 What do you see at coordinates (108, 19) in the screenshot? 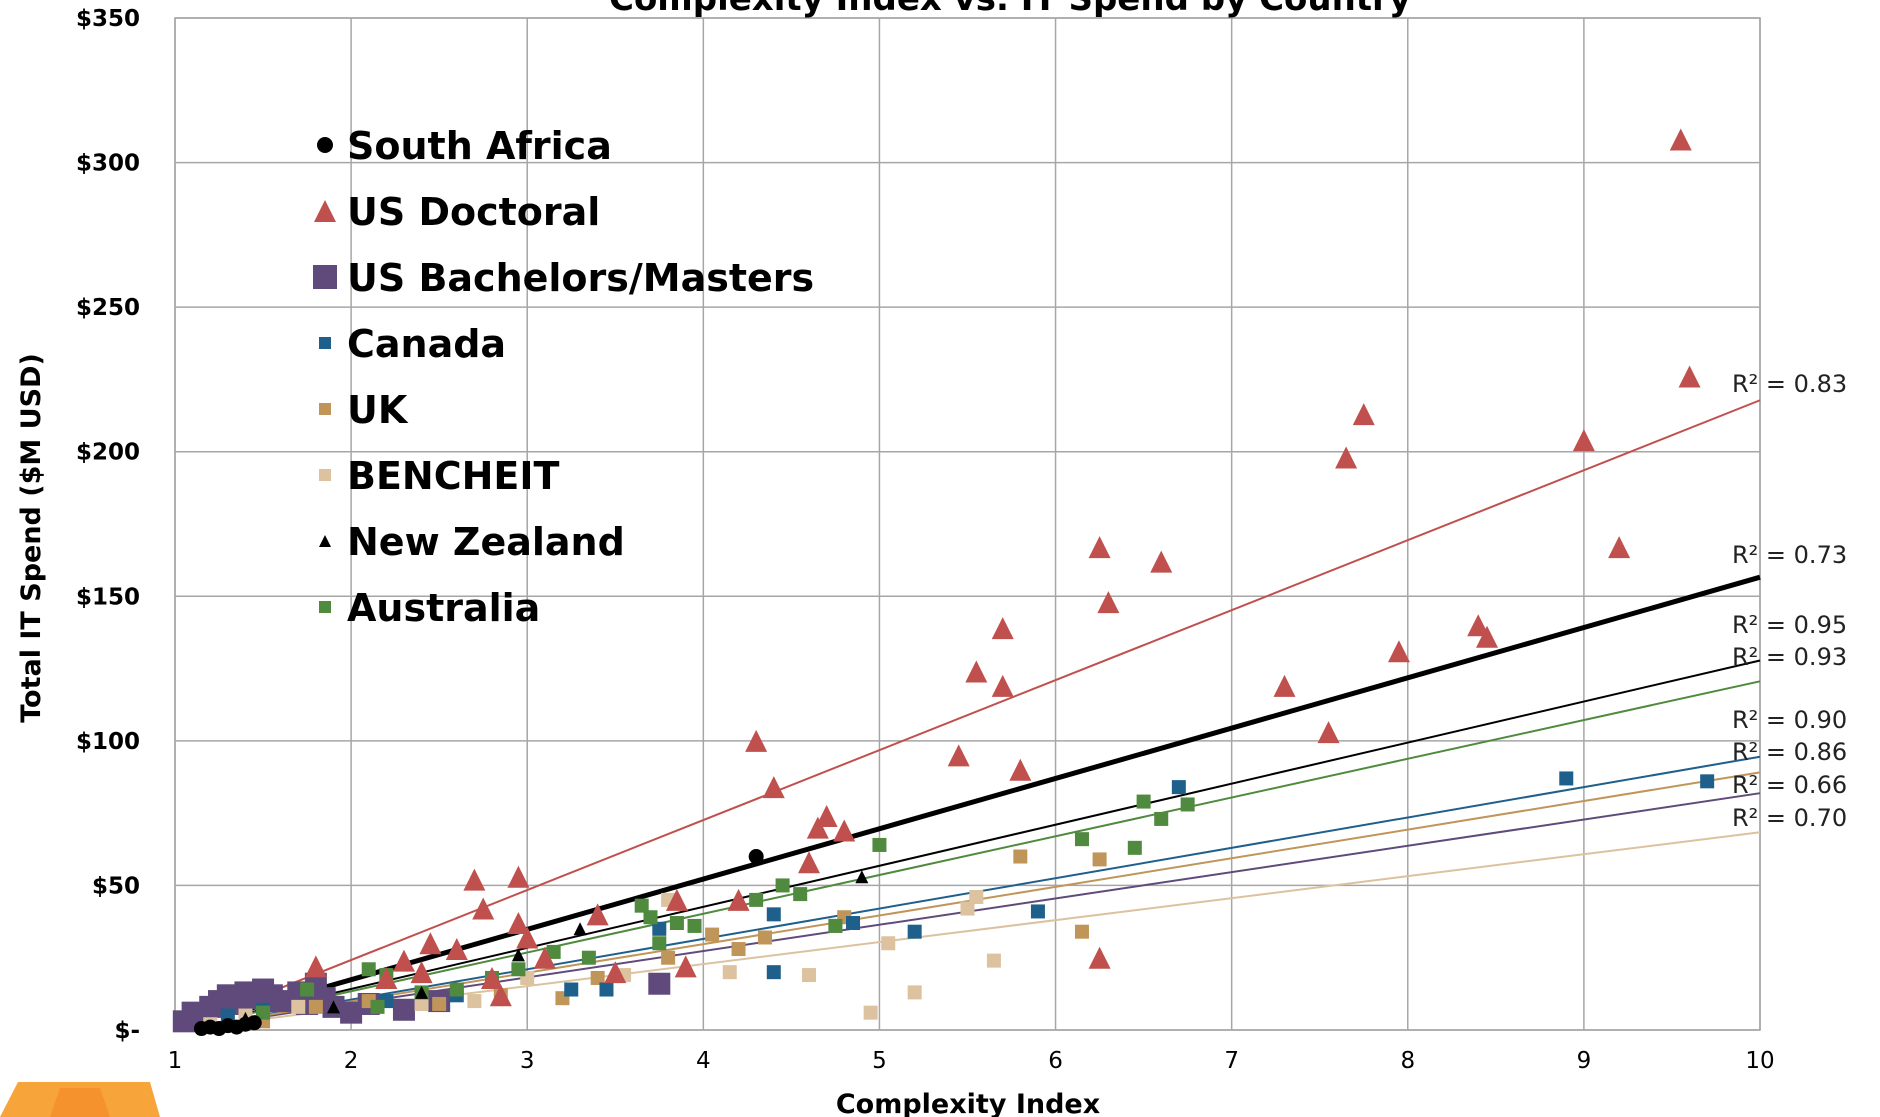
I see `y-tick-label: $350` at bounding box center [108, 19].